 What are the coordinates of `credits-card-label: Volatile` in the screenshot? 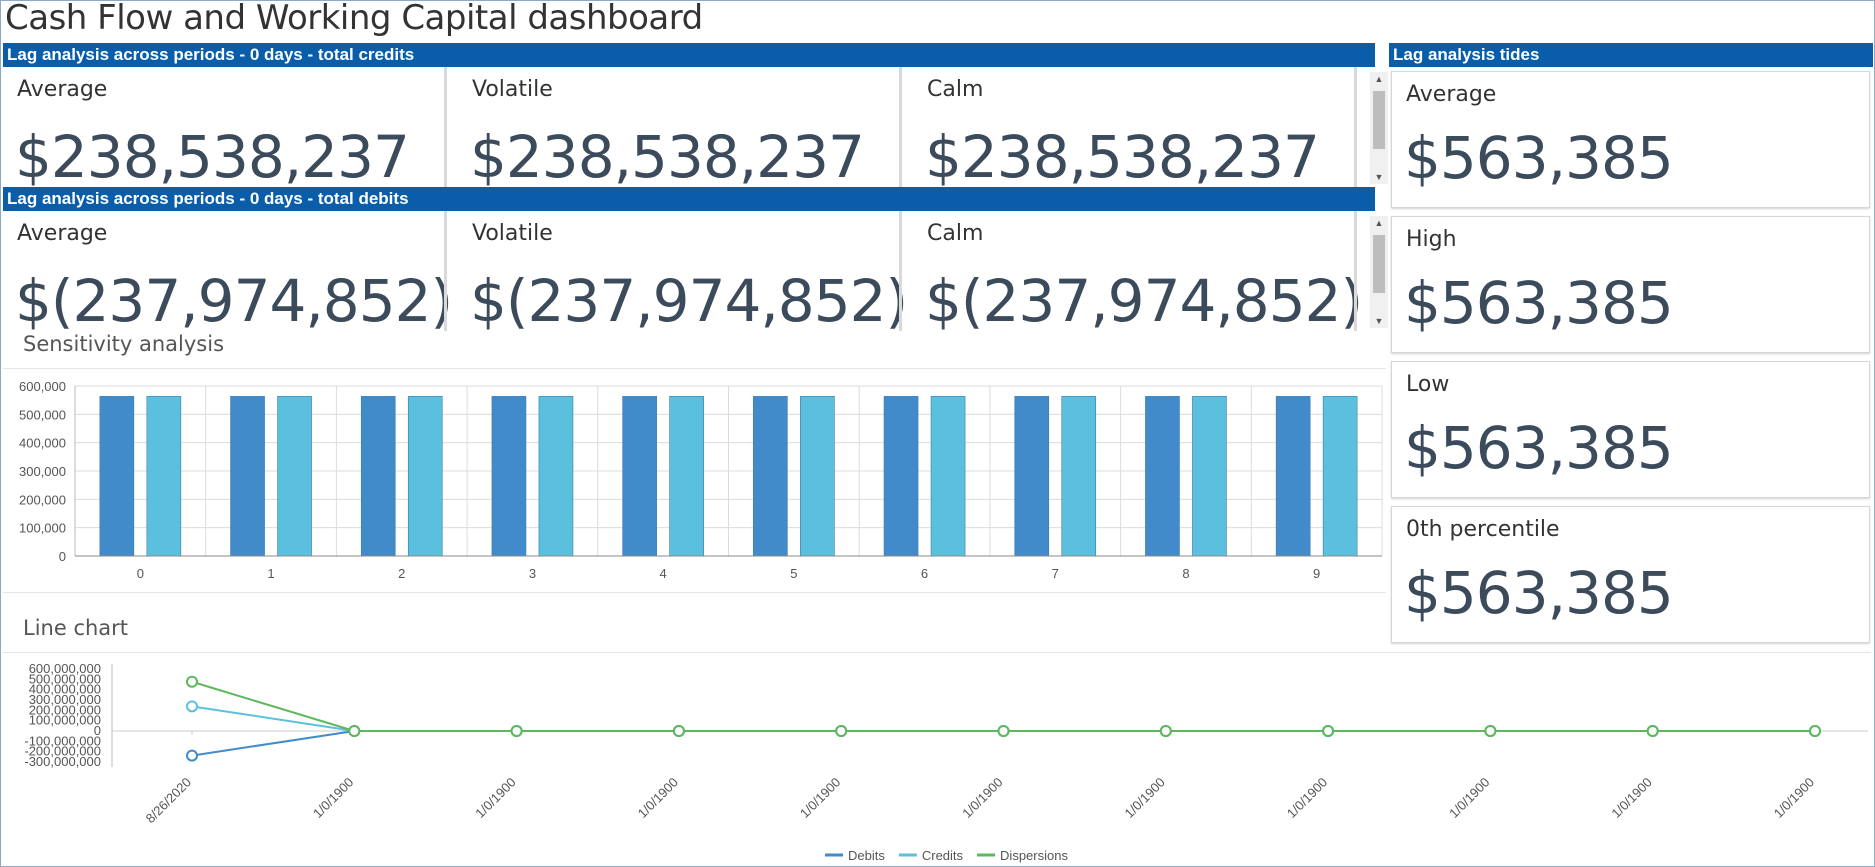 It's located at (512, 89).